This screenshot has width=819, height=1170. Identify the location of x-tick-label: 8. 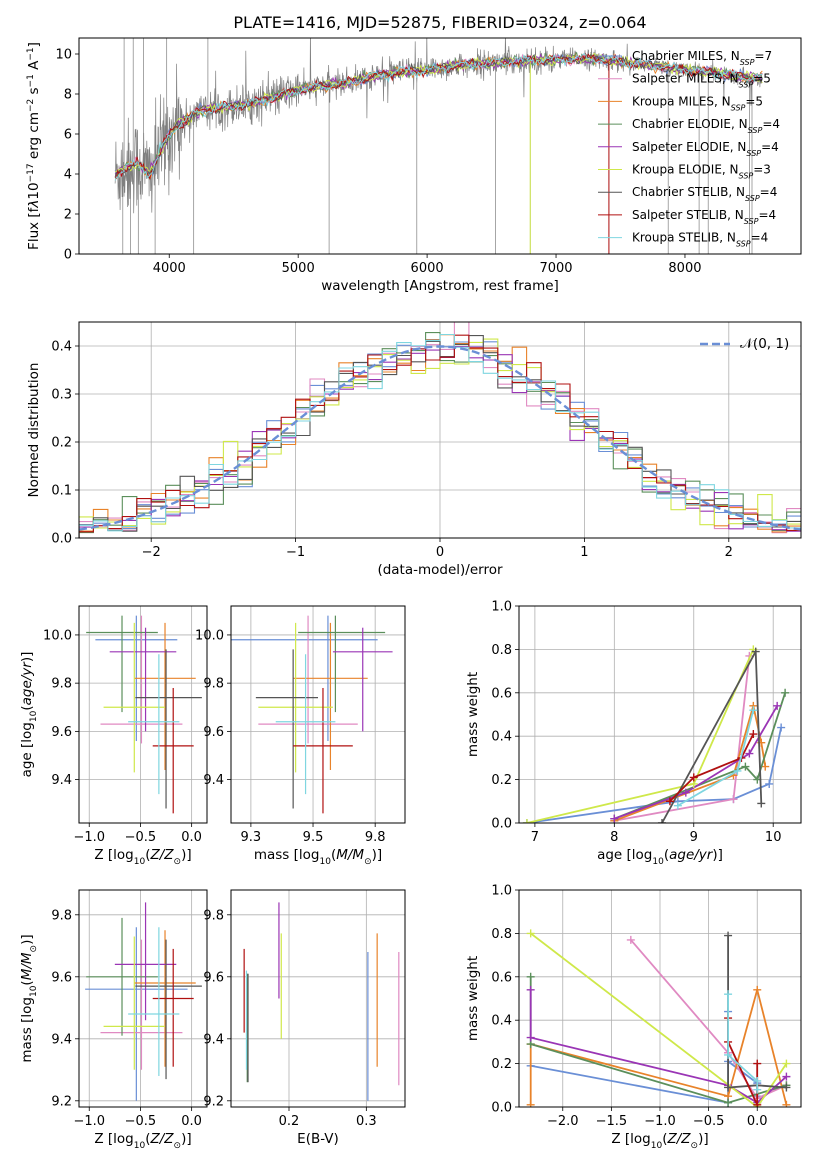
(614, 837).